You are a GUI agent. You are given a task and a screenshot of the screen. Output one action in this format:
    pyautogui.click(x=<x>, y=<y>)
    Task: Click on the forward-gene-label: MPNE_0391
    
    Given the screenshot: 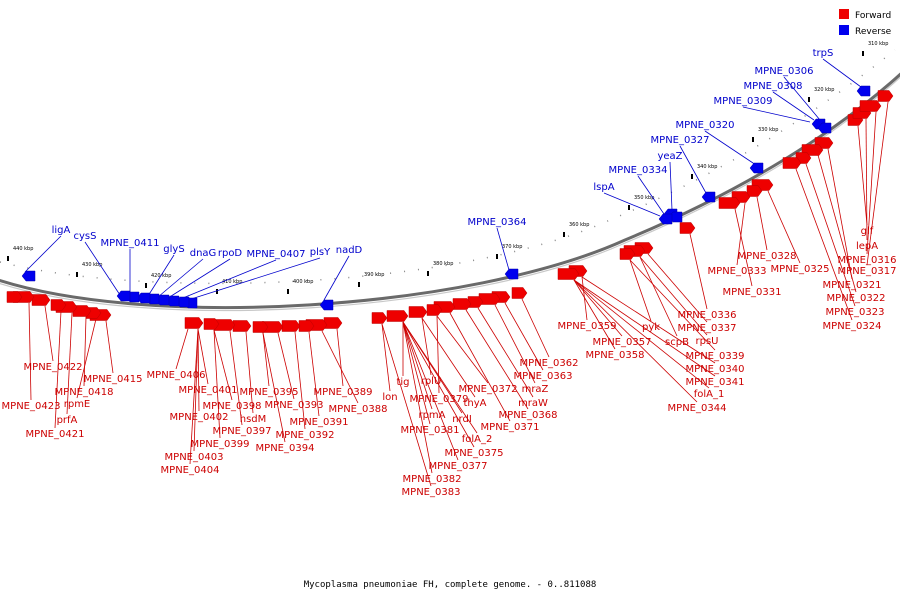 What is the action you would take?
    pyautogui.click(x=319, y=422)
    